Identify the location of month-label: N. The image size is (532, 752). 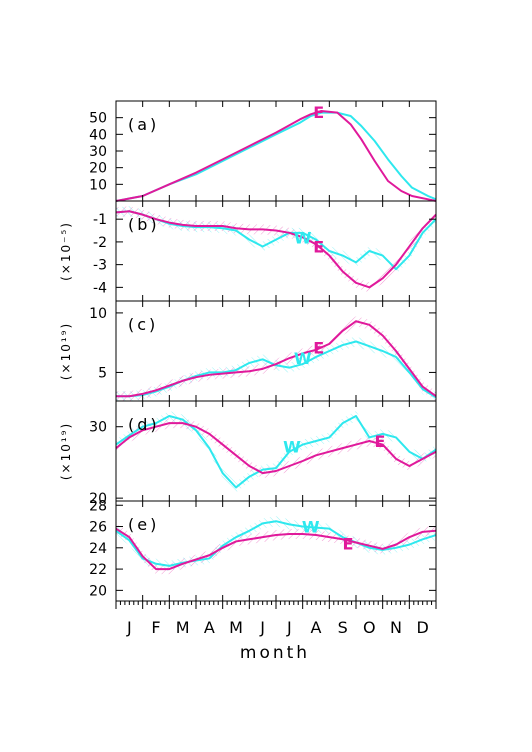
(396, 627).